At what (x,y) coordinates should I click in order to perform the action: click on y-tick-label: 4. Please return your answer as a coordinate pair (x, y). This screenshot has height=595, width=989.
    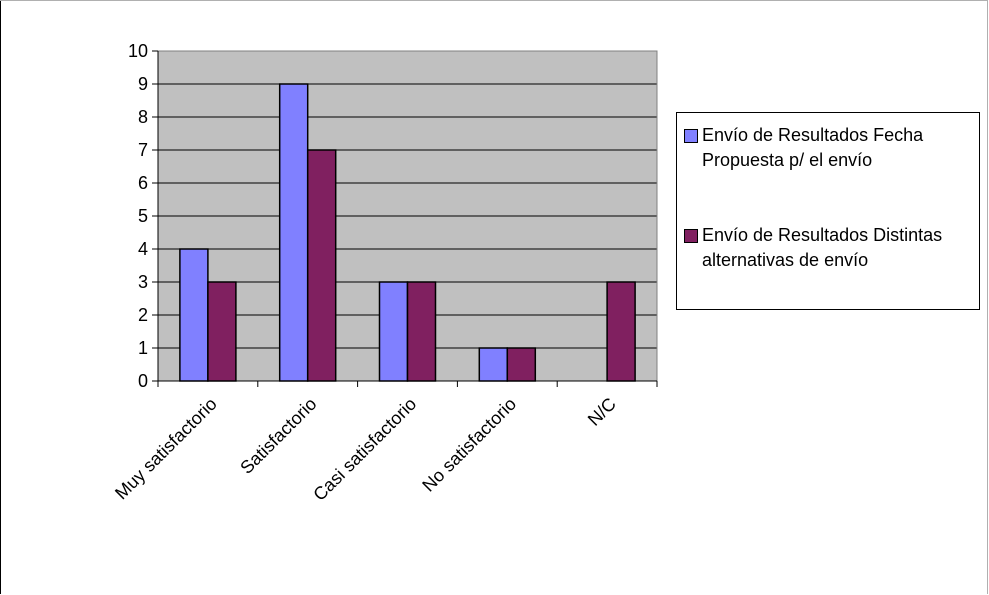
    Looking at the image, I should click on (143, 249).